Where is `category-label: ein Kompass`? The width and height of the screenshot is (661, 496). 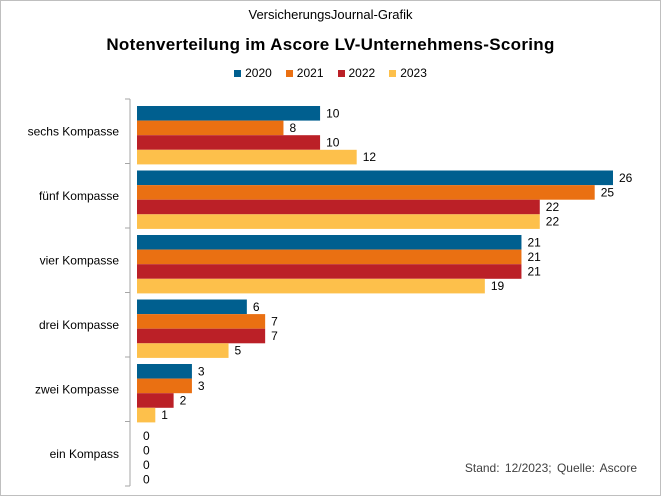 category-label: ein Kompass is located at coordinates (84, 454).